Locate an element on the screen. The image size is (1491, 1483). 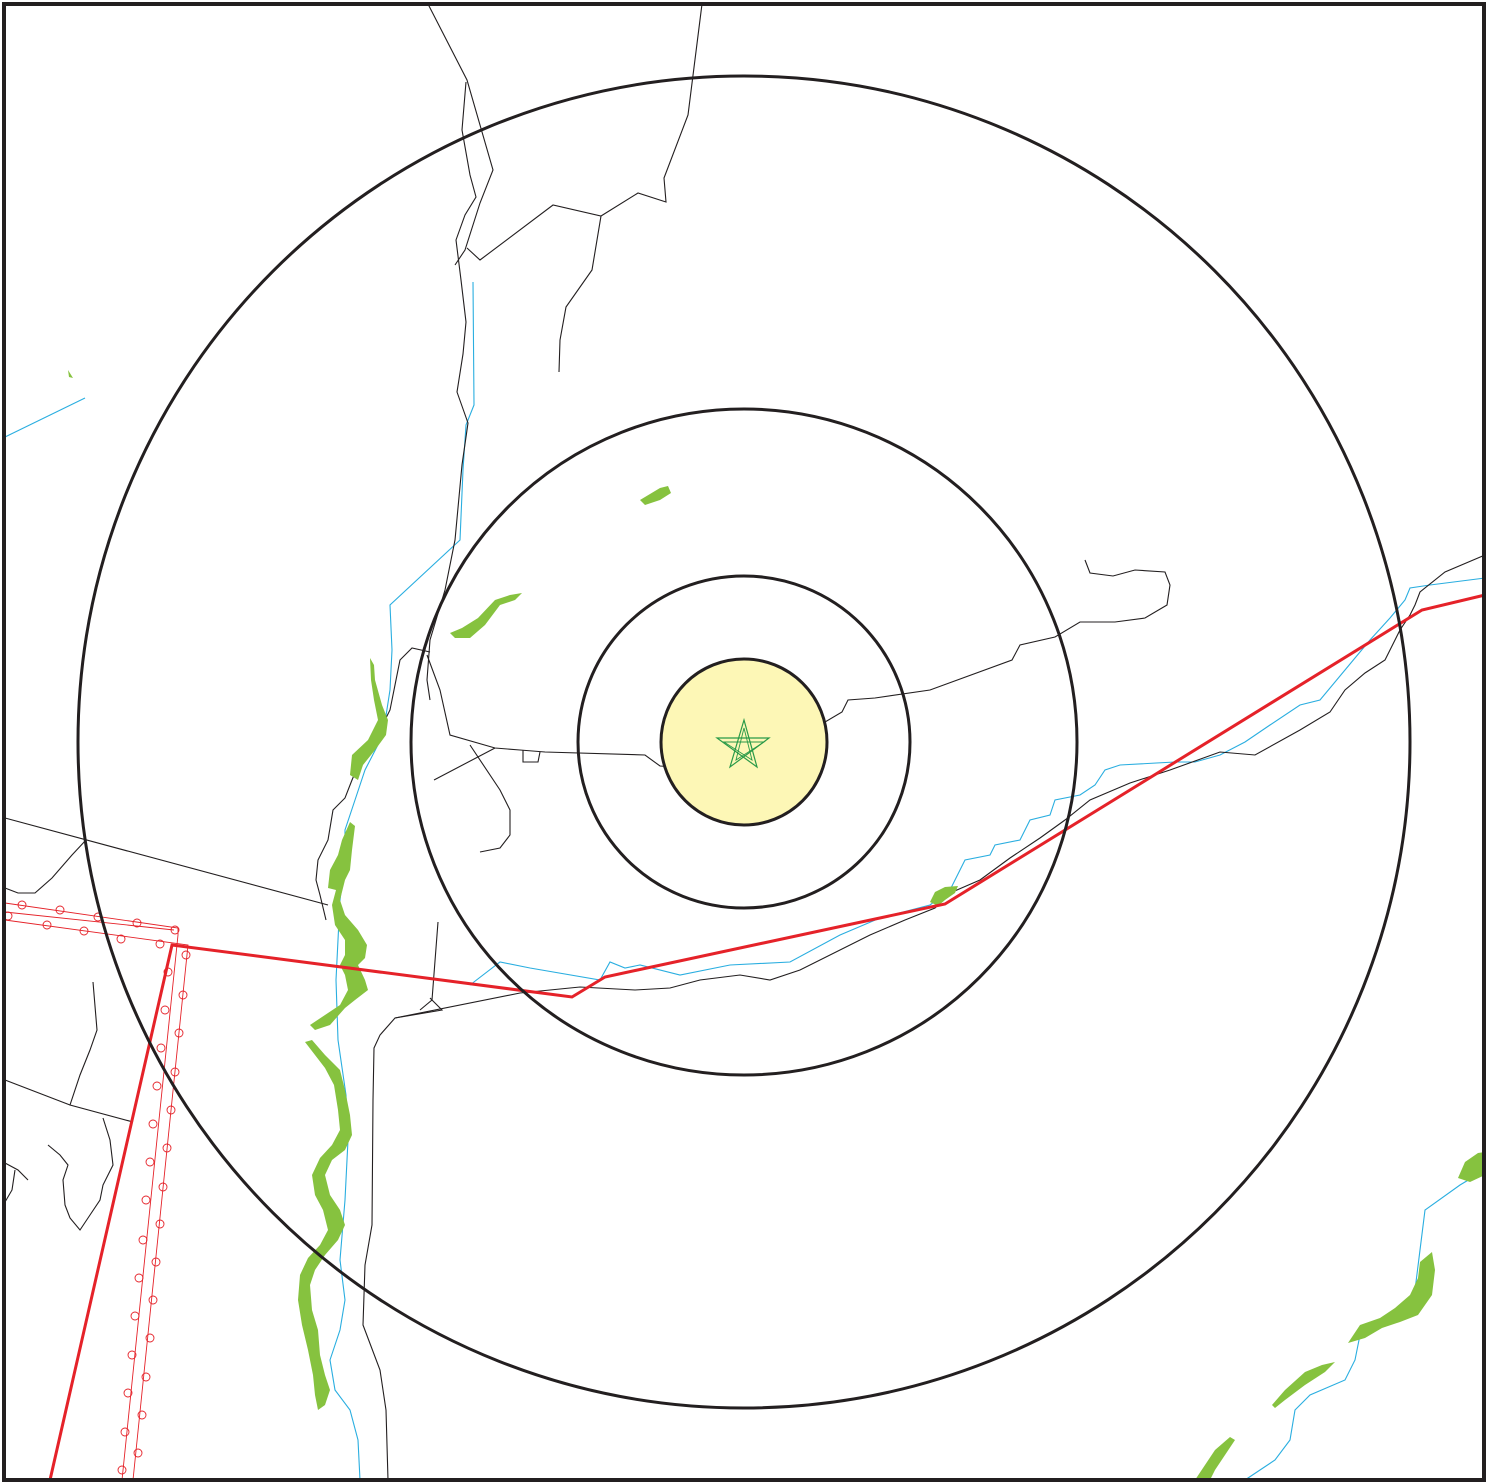
corridor-markers is located at coordinates (97, 1187).